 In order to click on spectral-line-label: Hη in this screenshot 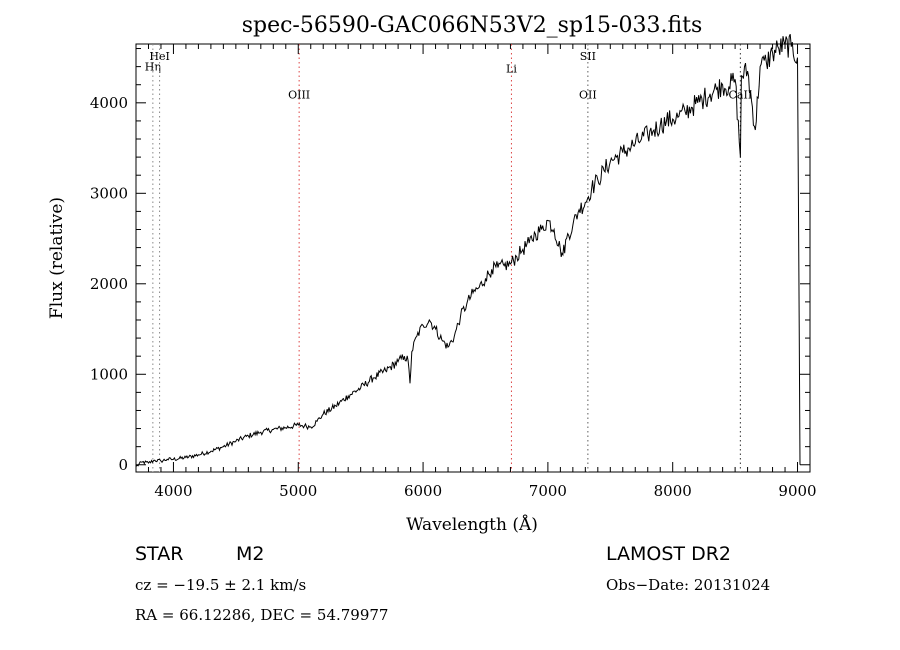, I will do `click(153, 67)`.